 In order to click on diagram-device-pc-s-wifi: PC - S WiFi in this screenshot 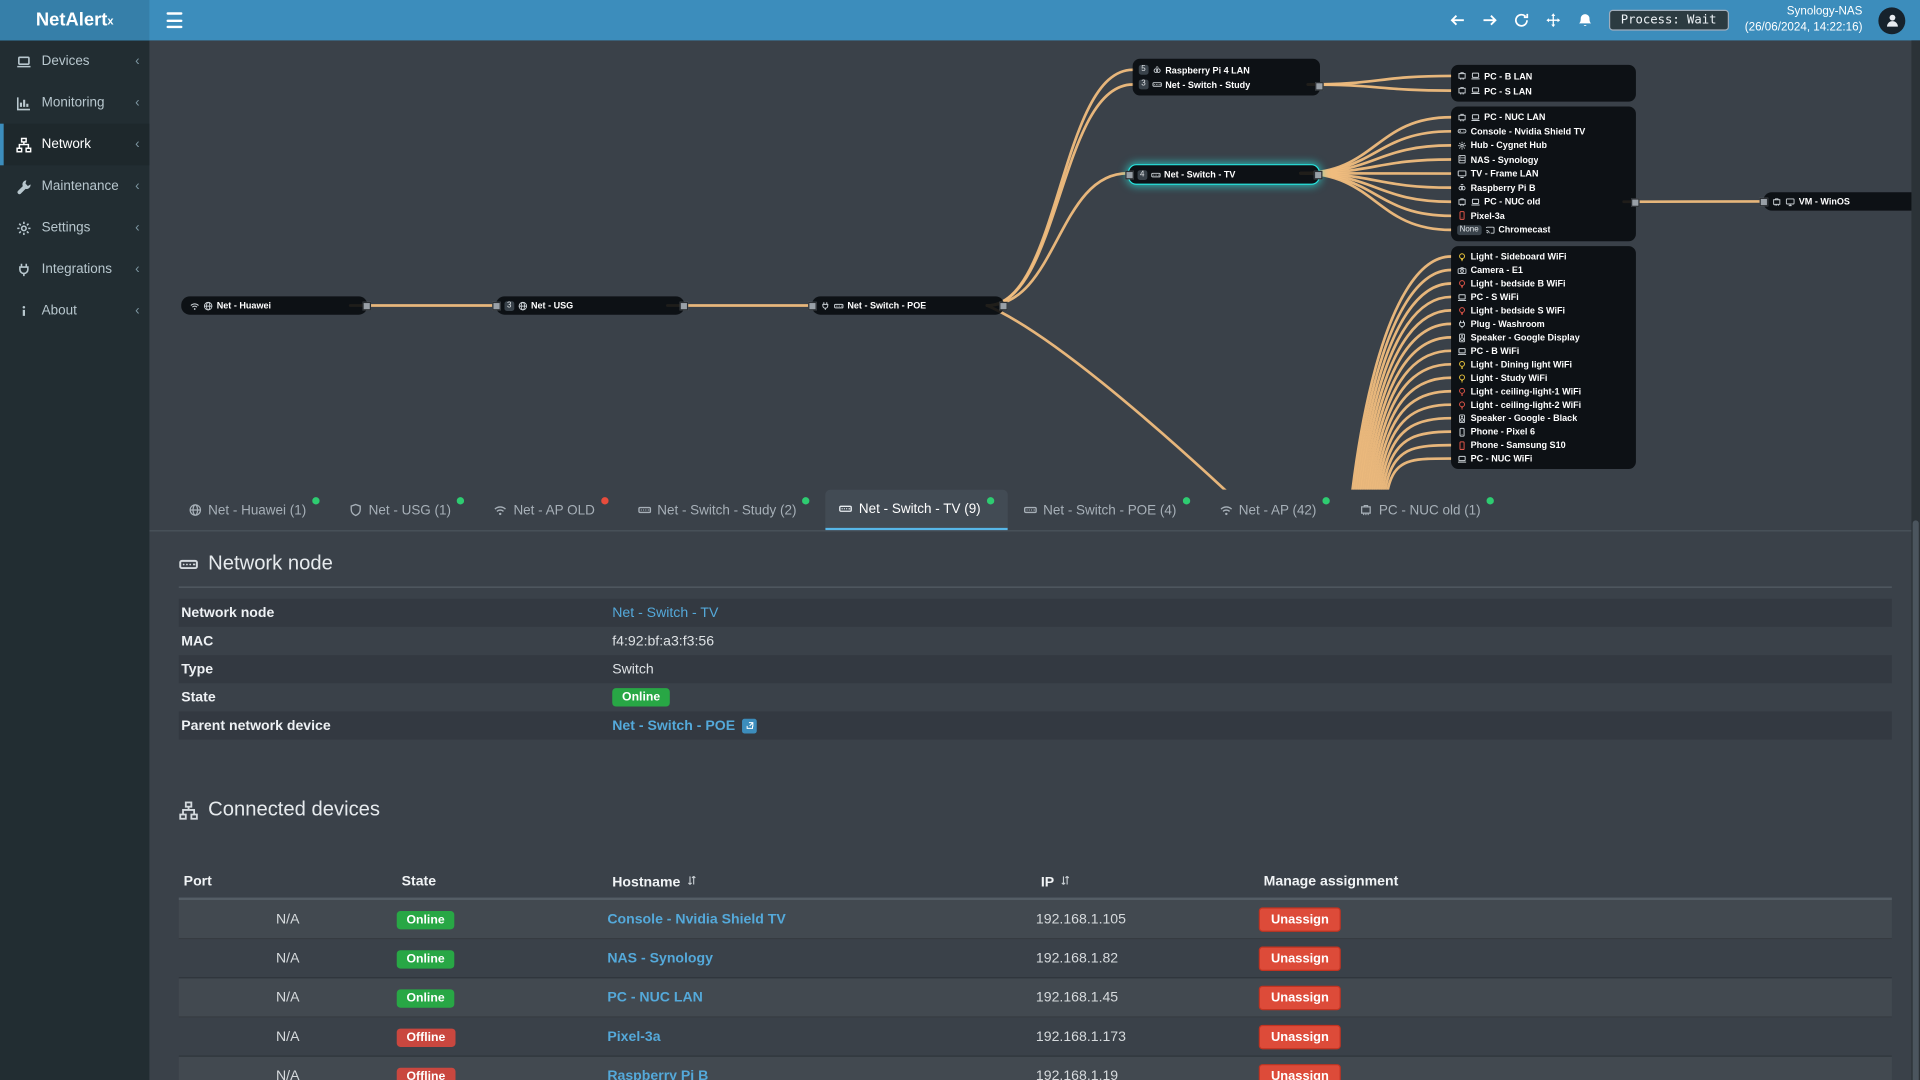, I will do `click(1543, 296)`.